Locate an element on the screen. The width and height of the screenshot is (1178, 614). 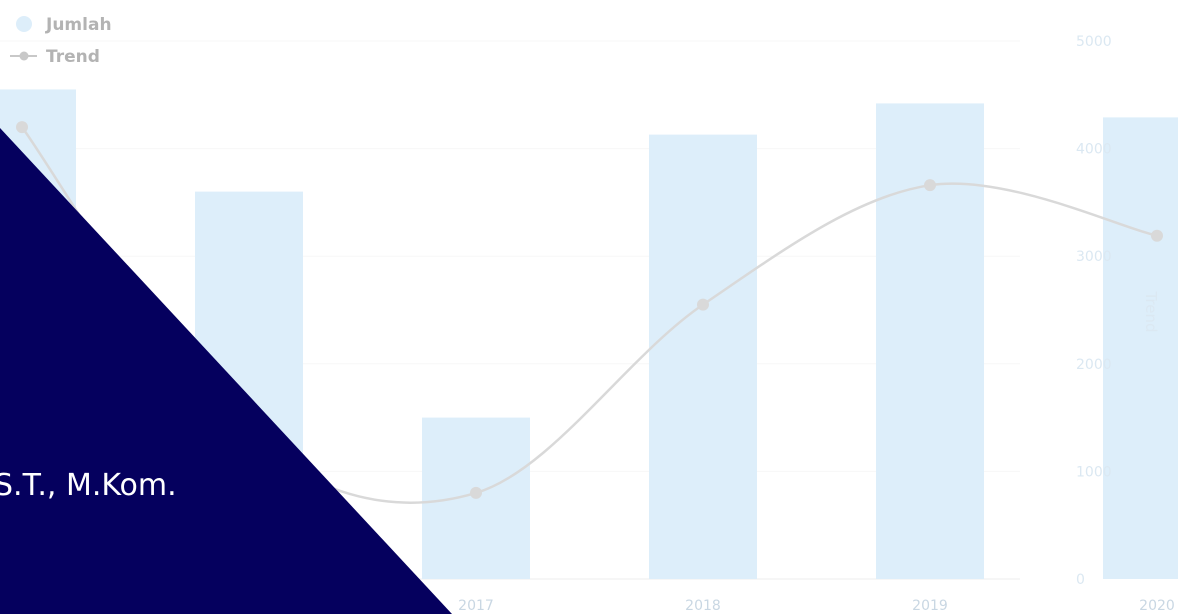
legend-item-trend: Trend is located at coordinates (55, 57).